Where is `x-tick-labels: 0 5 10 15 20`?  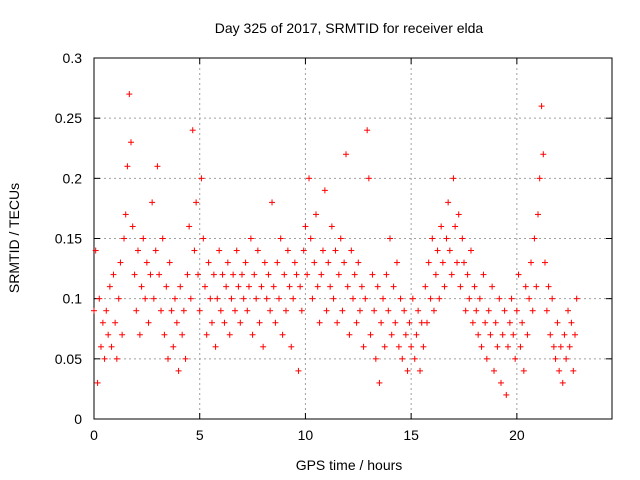
x-tick-labels: 0 5 10 15 20 is located at coordinates (307, 435).